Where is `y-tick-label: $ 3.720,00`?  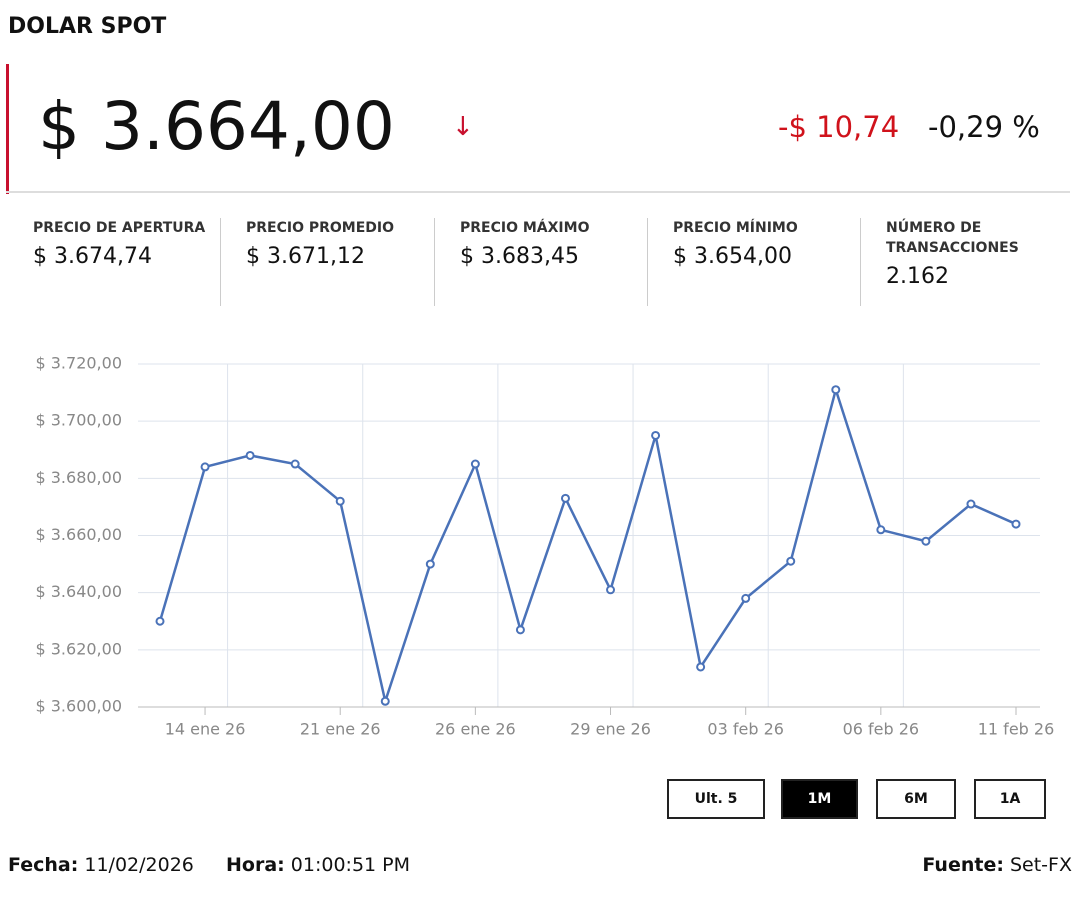 y-tick-label: $ 3.720,00 is located at coordinates (78, 363).